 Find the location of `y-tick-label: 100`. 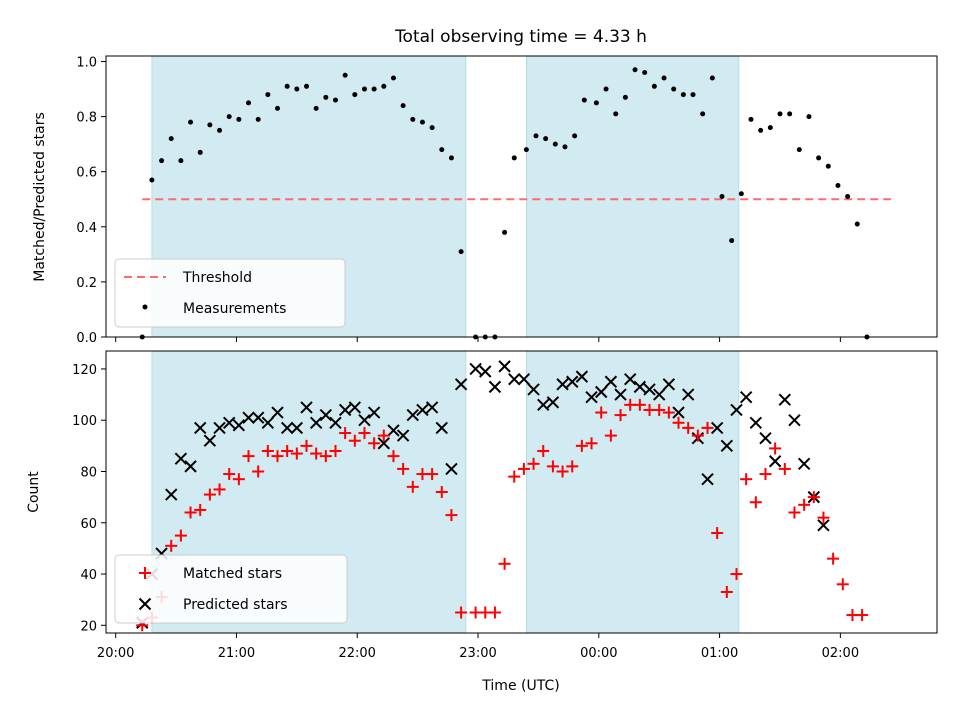

y-tick-label: 100 is located at coordinates (84, 421).